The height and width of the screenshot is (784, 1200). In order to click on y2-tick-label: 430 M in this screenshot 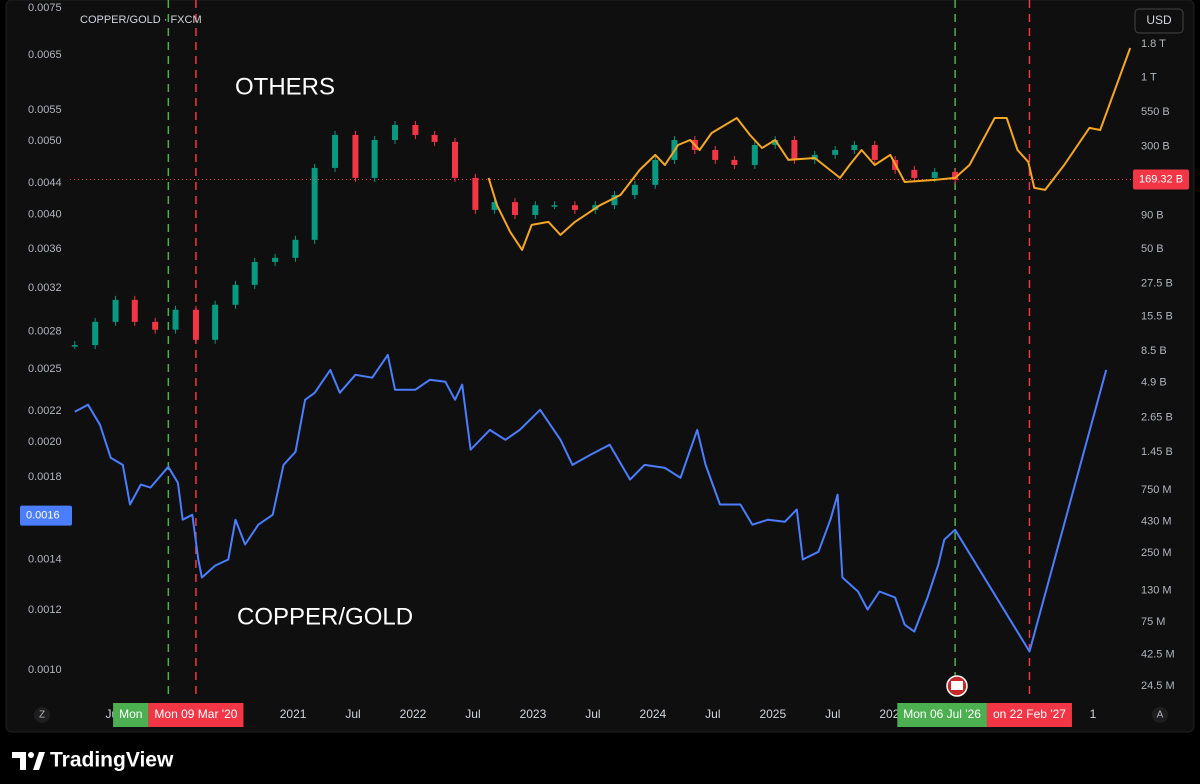, I will do `click(1156, 522)`.